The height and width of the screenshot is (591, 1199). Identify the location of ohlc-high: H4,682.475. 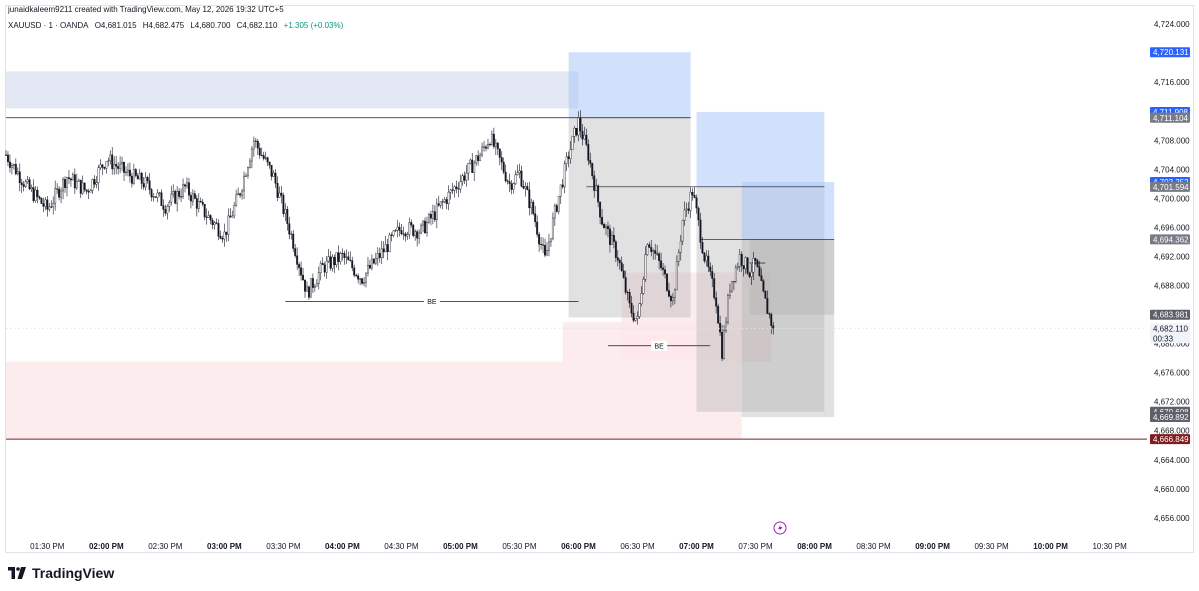
(163, 25).